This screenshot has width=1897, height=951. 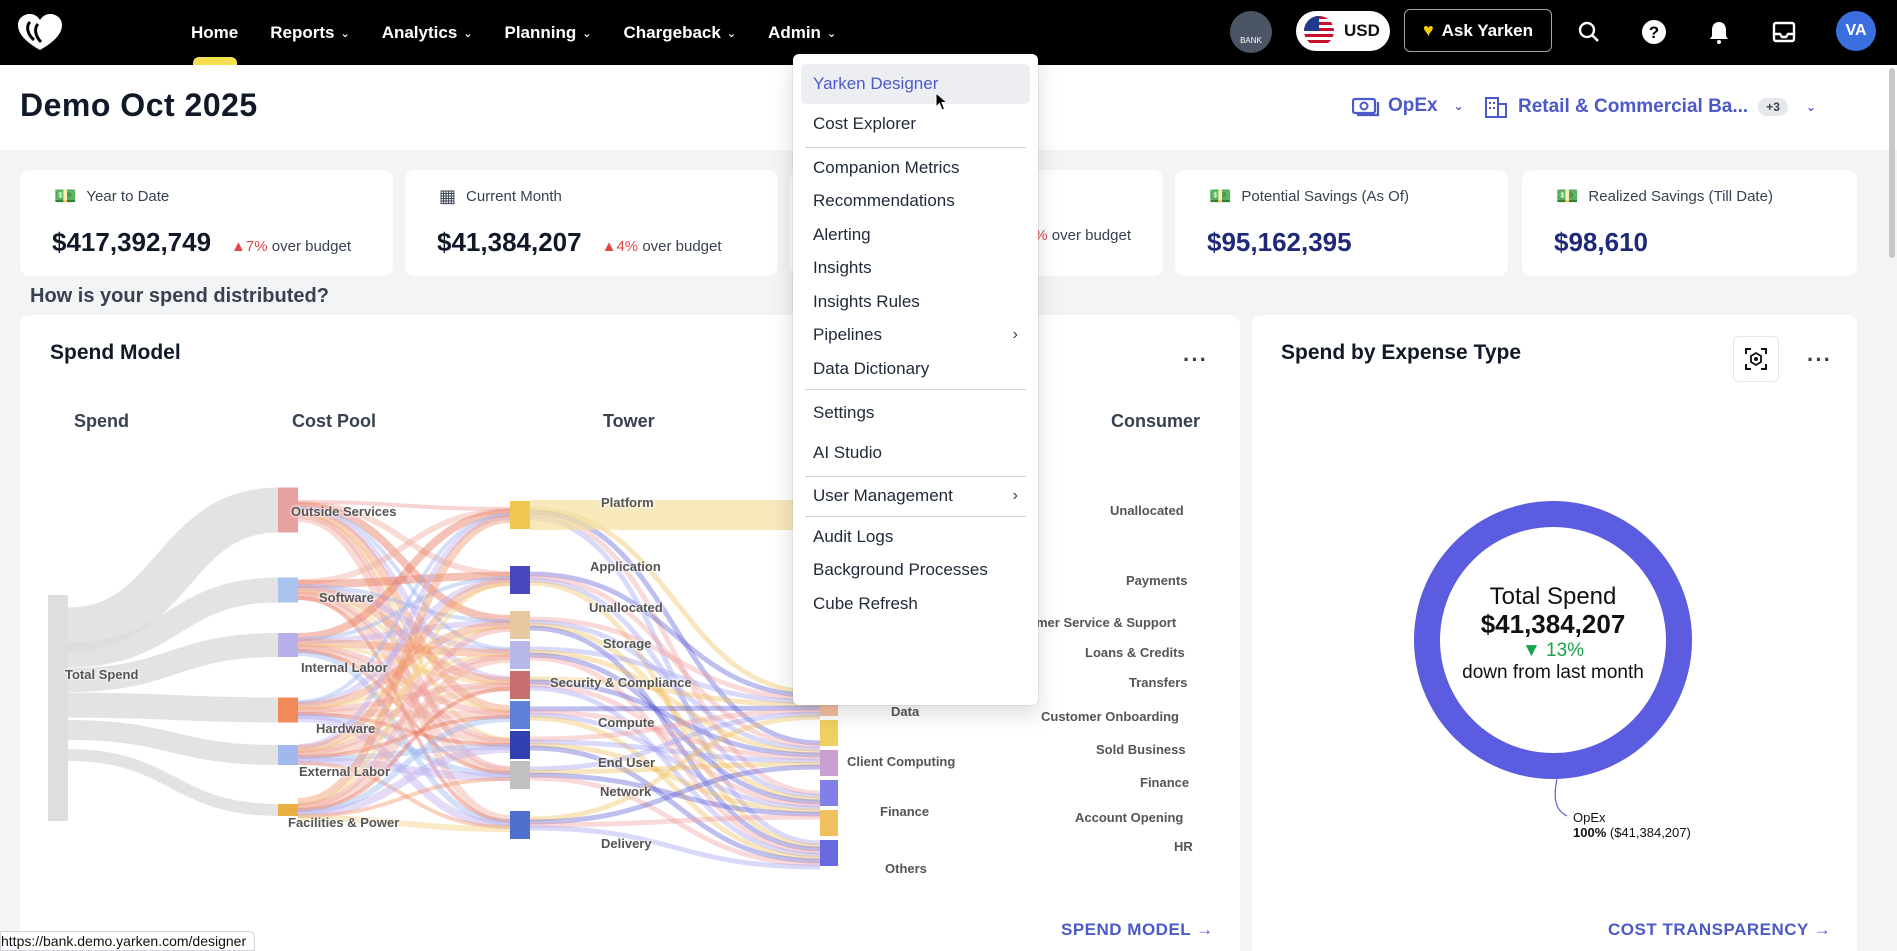 I want to click on organization-selector: Retail & Commercial Ba... +3 ⌄, so click(x=1650, y=107).